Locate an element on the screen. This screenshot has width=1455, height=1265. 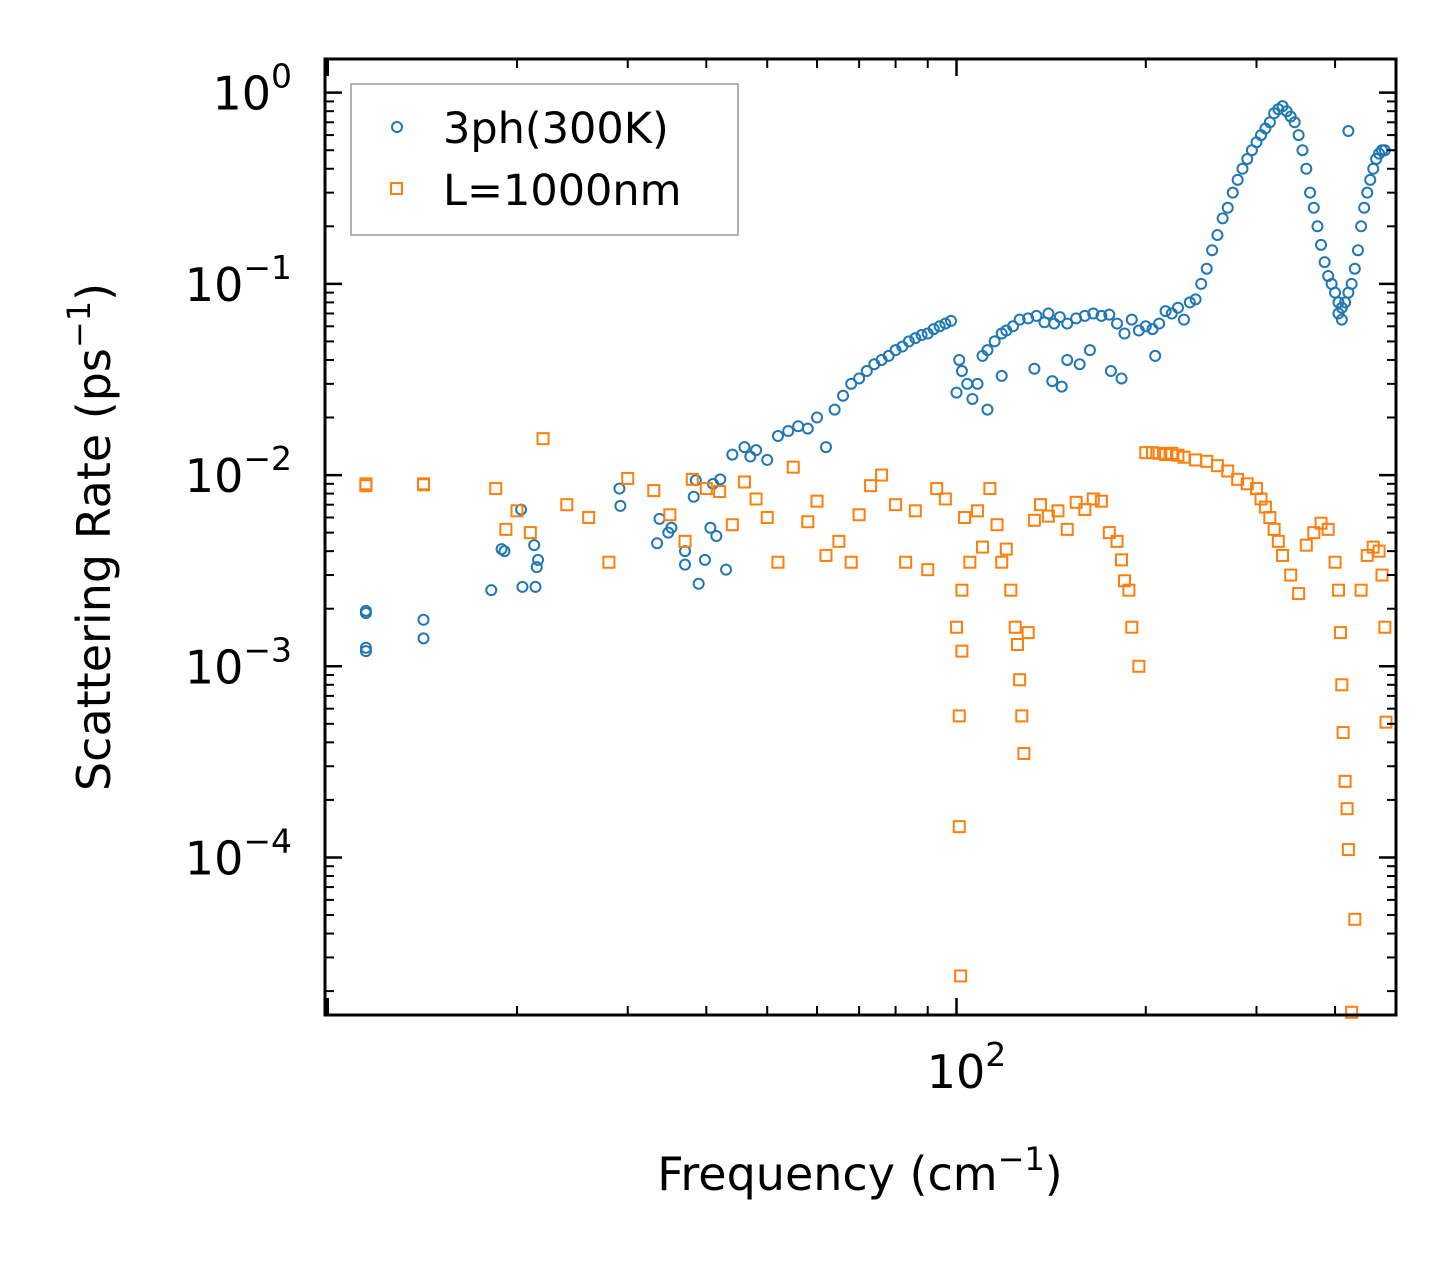
y-axis-label: Scattering Rate (ps−1) is located at coordinates (90, 537).